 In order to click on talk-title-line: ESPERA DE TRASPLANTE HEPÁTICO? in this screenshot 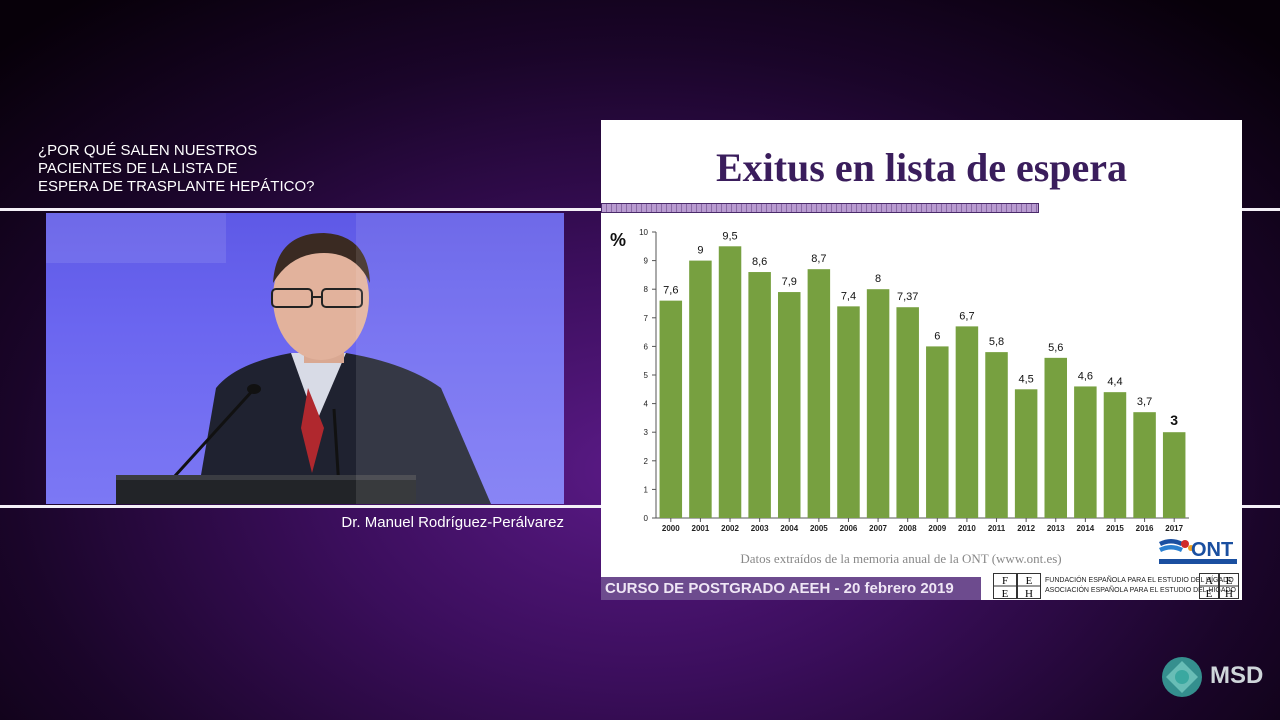, I will do `click(176, 186)`.